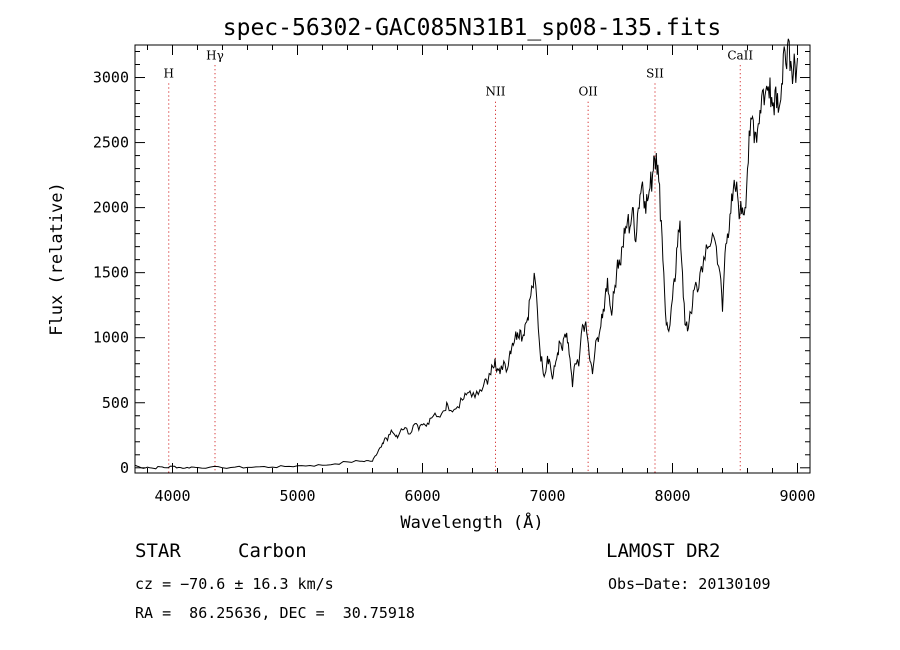  I want to click on x-tick-label-5000: 5000, so click(297, 496).